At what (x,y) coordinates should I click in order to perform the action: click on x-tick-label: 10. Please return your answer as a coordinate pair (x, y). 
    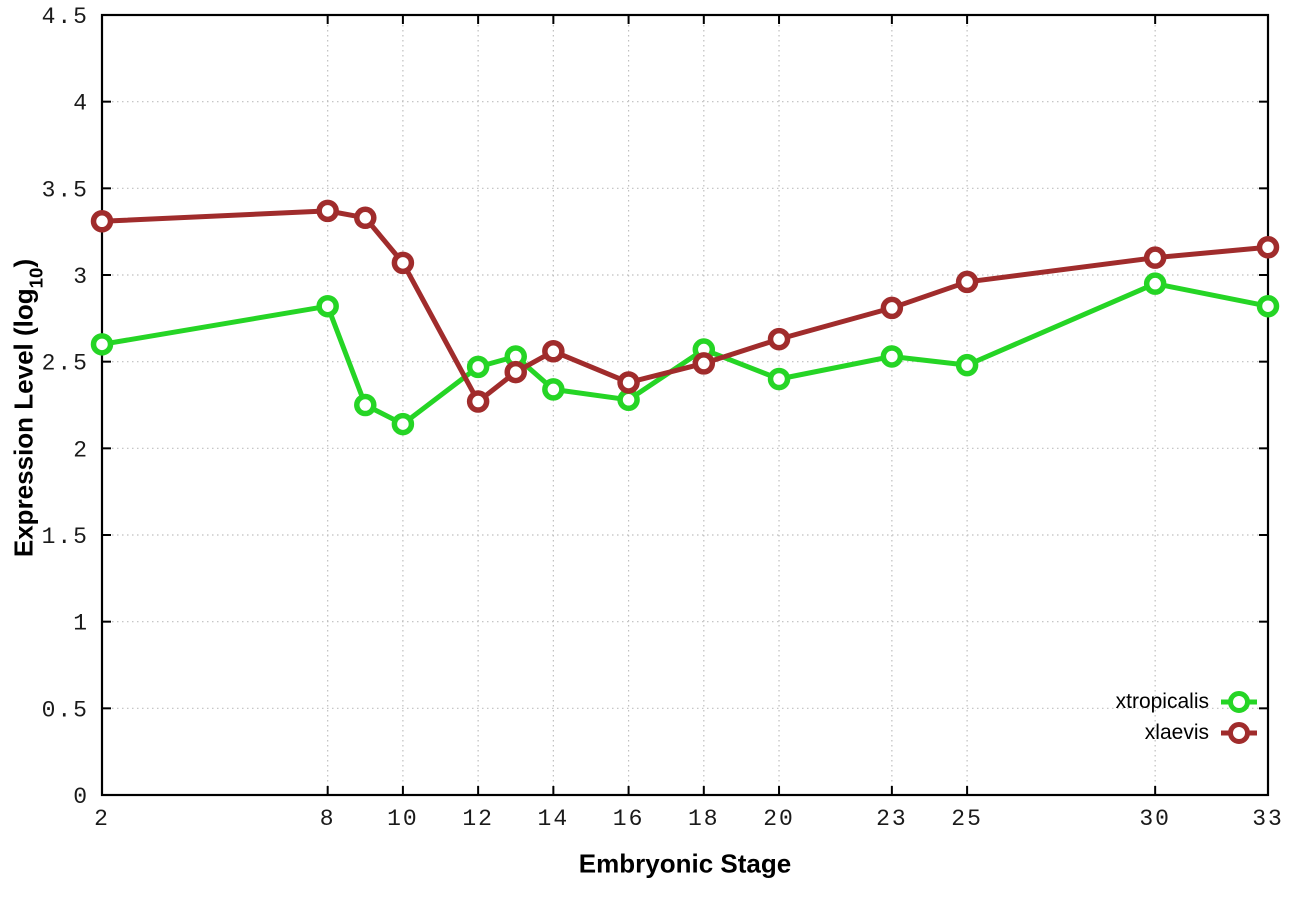
    Looking at the image, I should click on (403, 819).